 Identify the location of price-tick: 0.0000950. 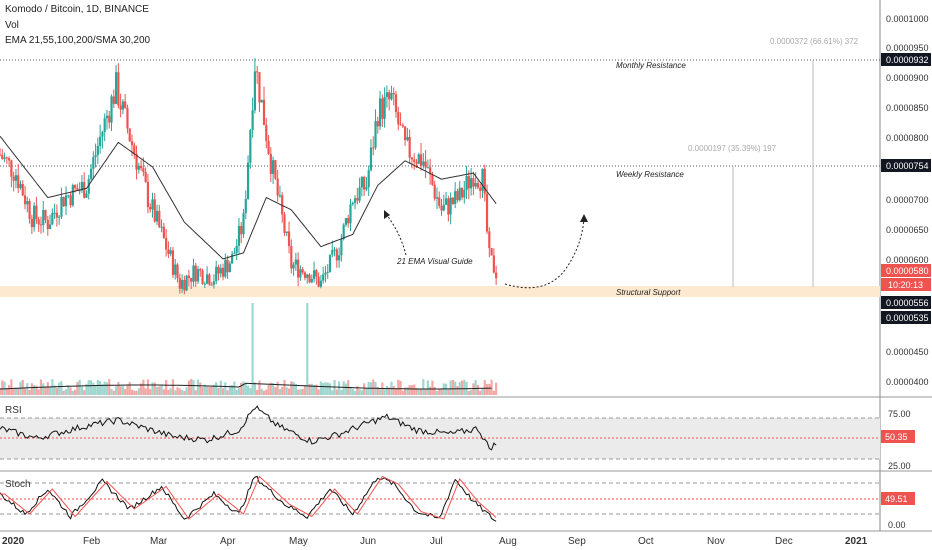
(907, 48).